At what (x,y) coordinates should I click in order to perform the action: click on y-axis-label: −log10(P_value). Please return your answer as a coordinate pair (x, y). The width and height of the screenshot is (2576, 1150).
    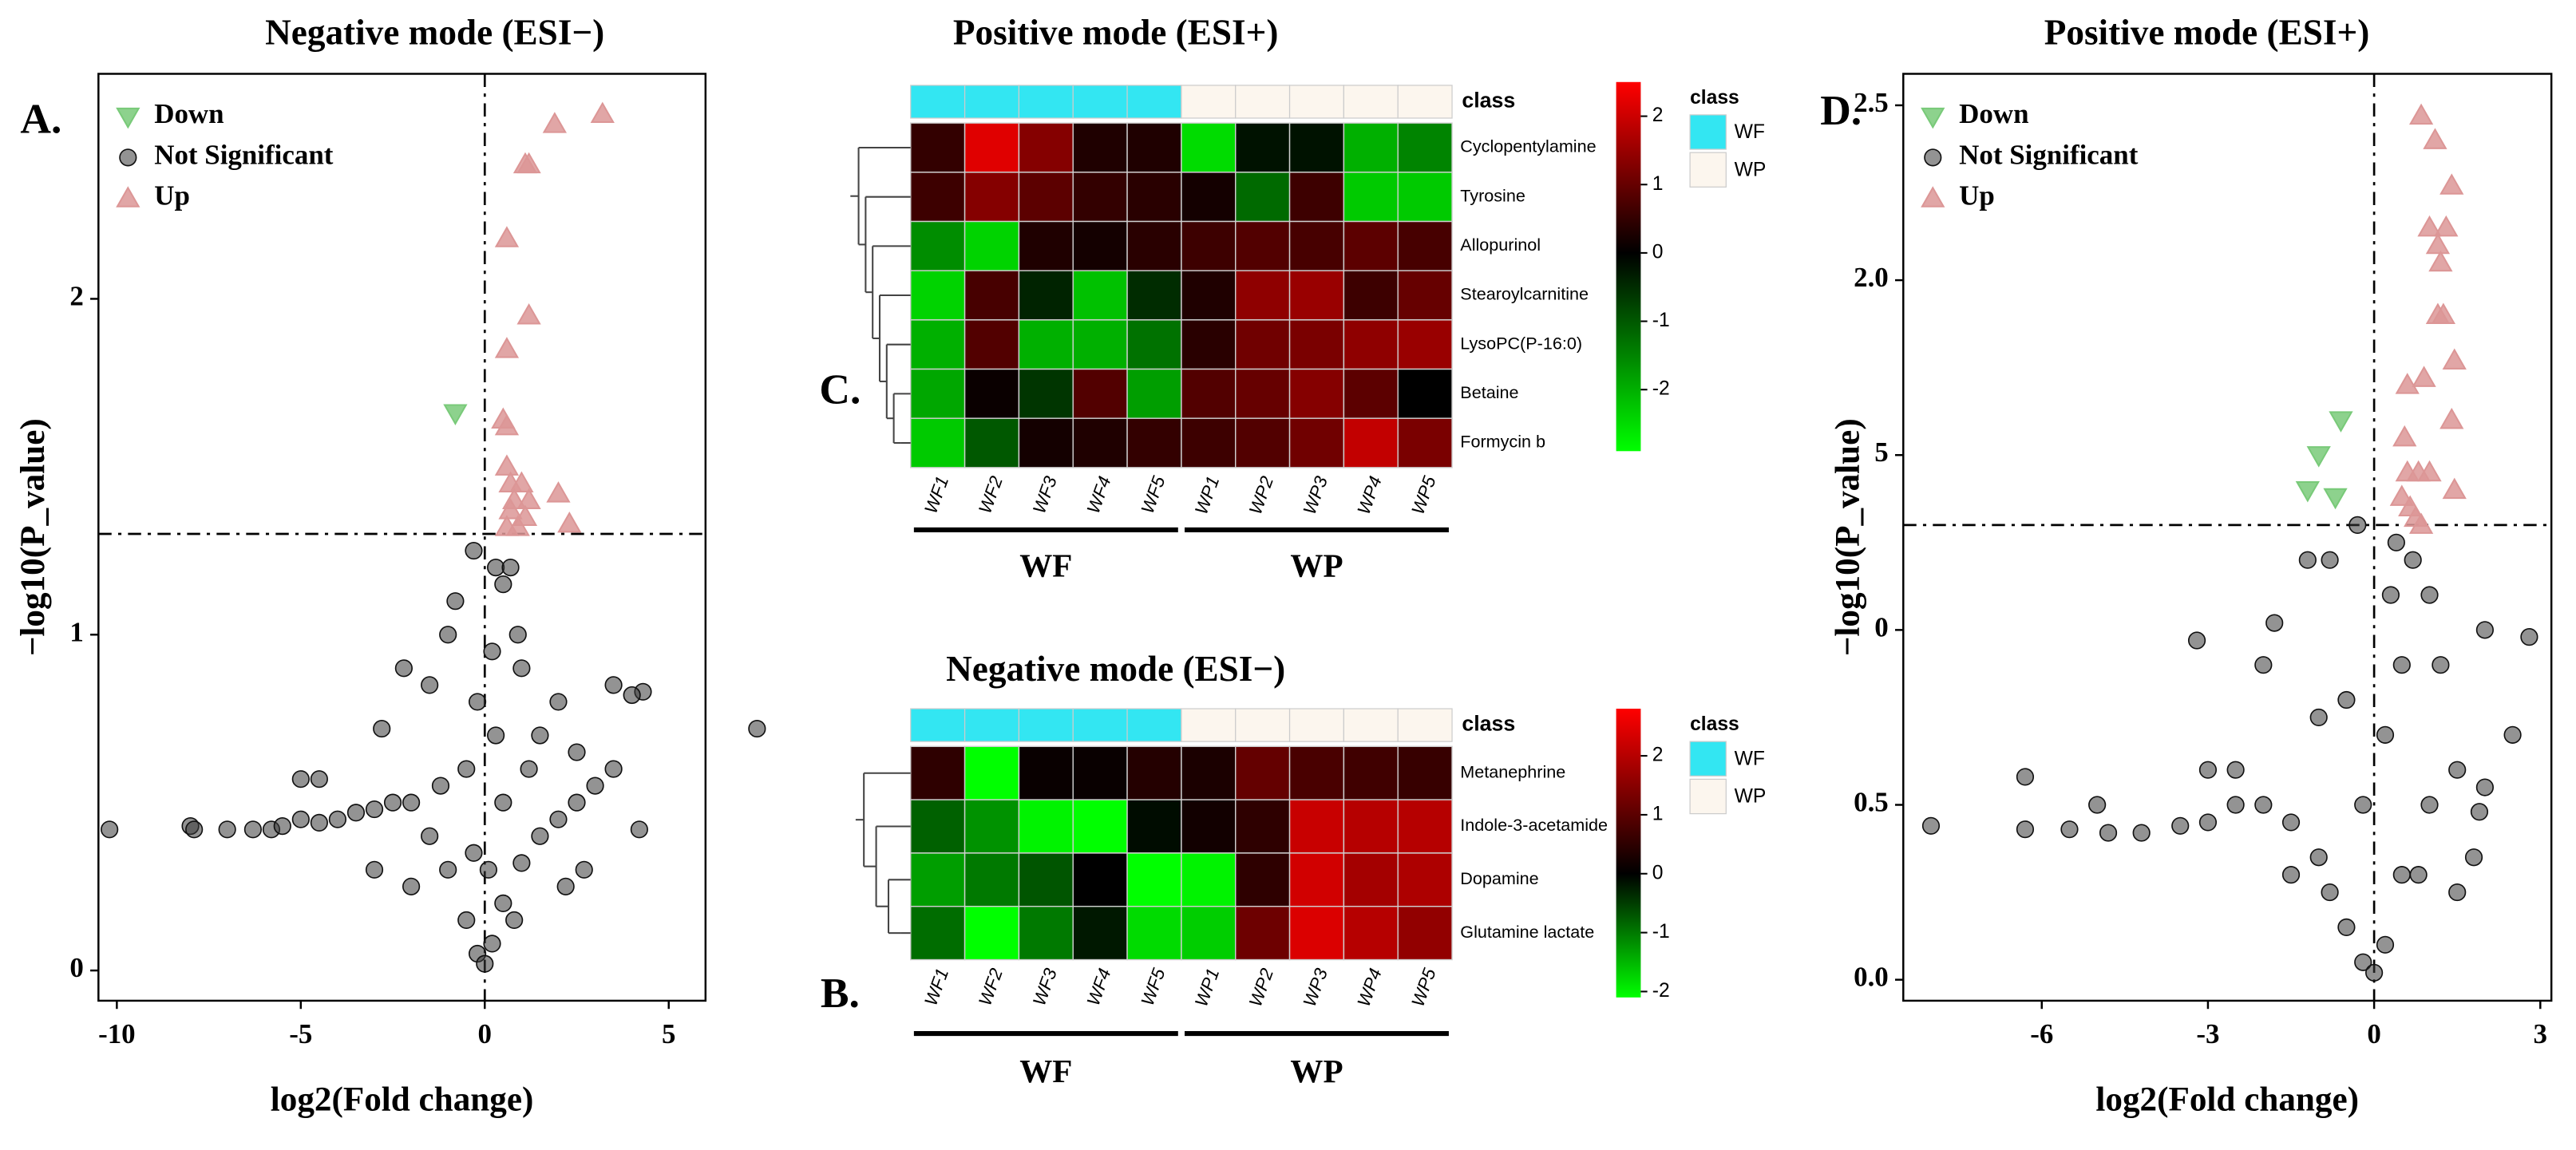
    Looking at the image, I should click on (33, 537).